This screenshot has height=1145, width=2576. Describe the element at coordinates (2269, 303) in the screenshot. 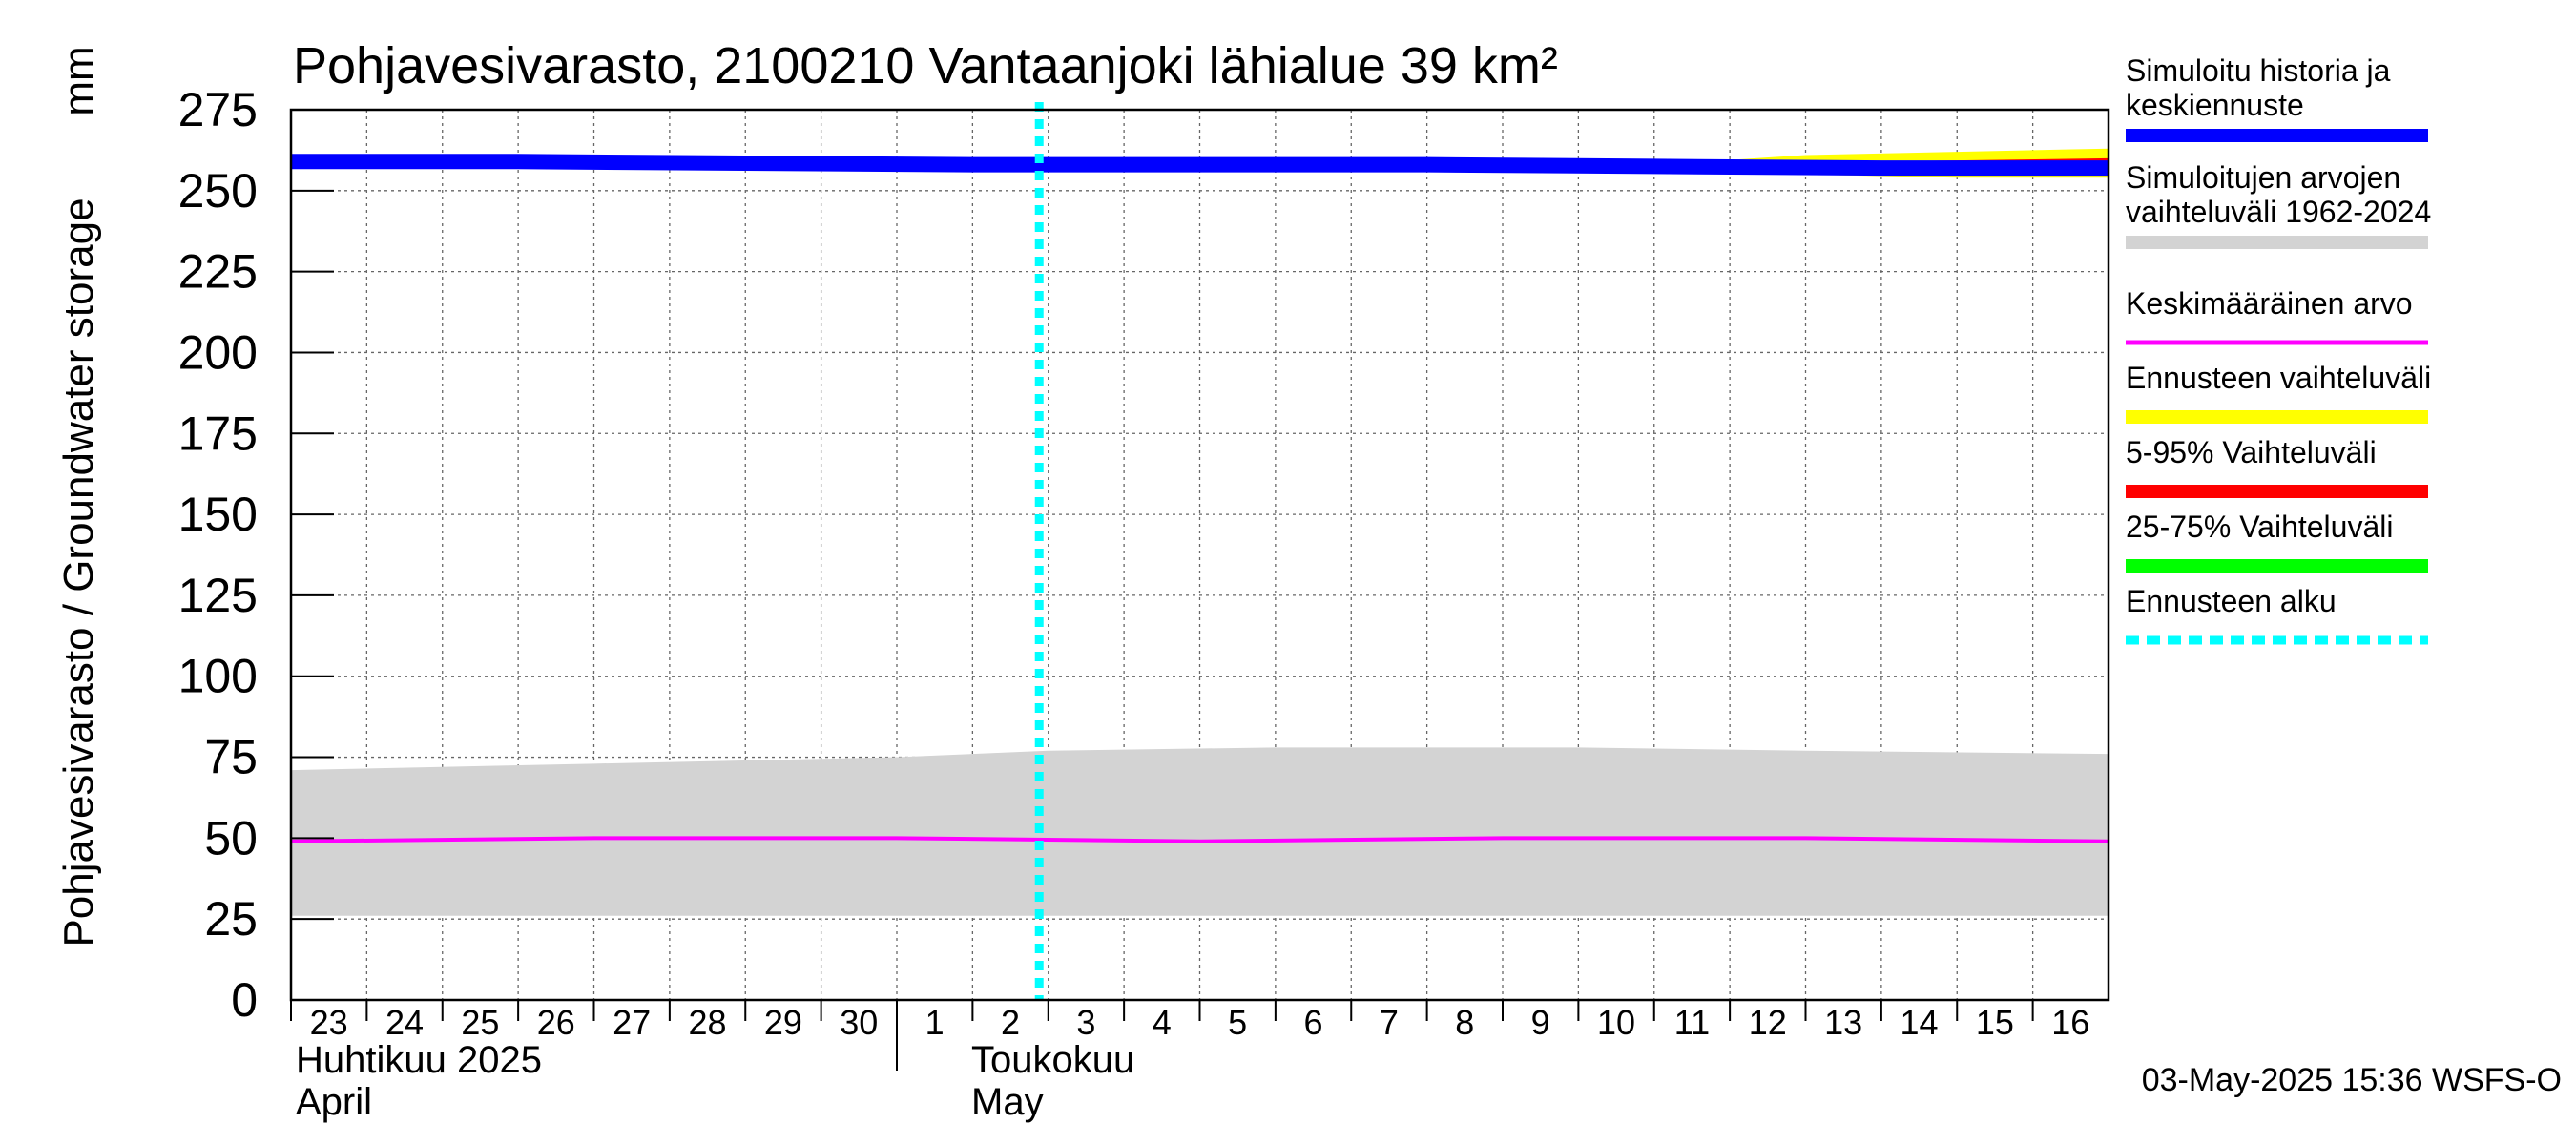

I see `legend-label: Keskimääräinen arvo` at that location.